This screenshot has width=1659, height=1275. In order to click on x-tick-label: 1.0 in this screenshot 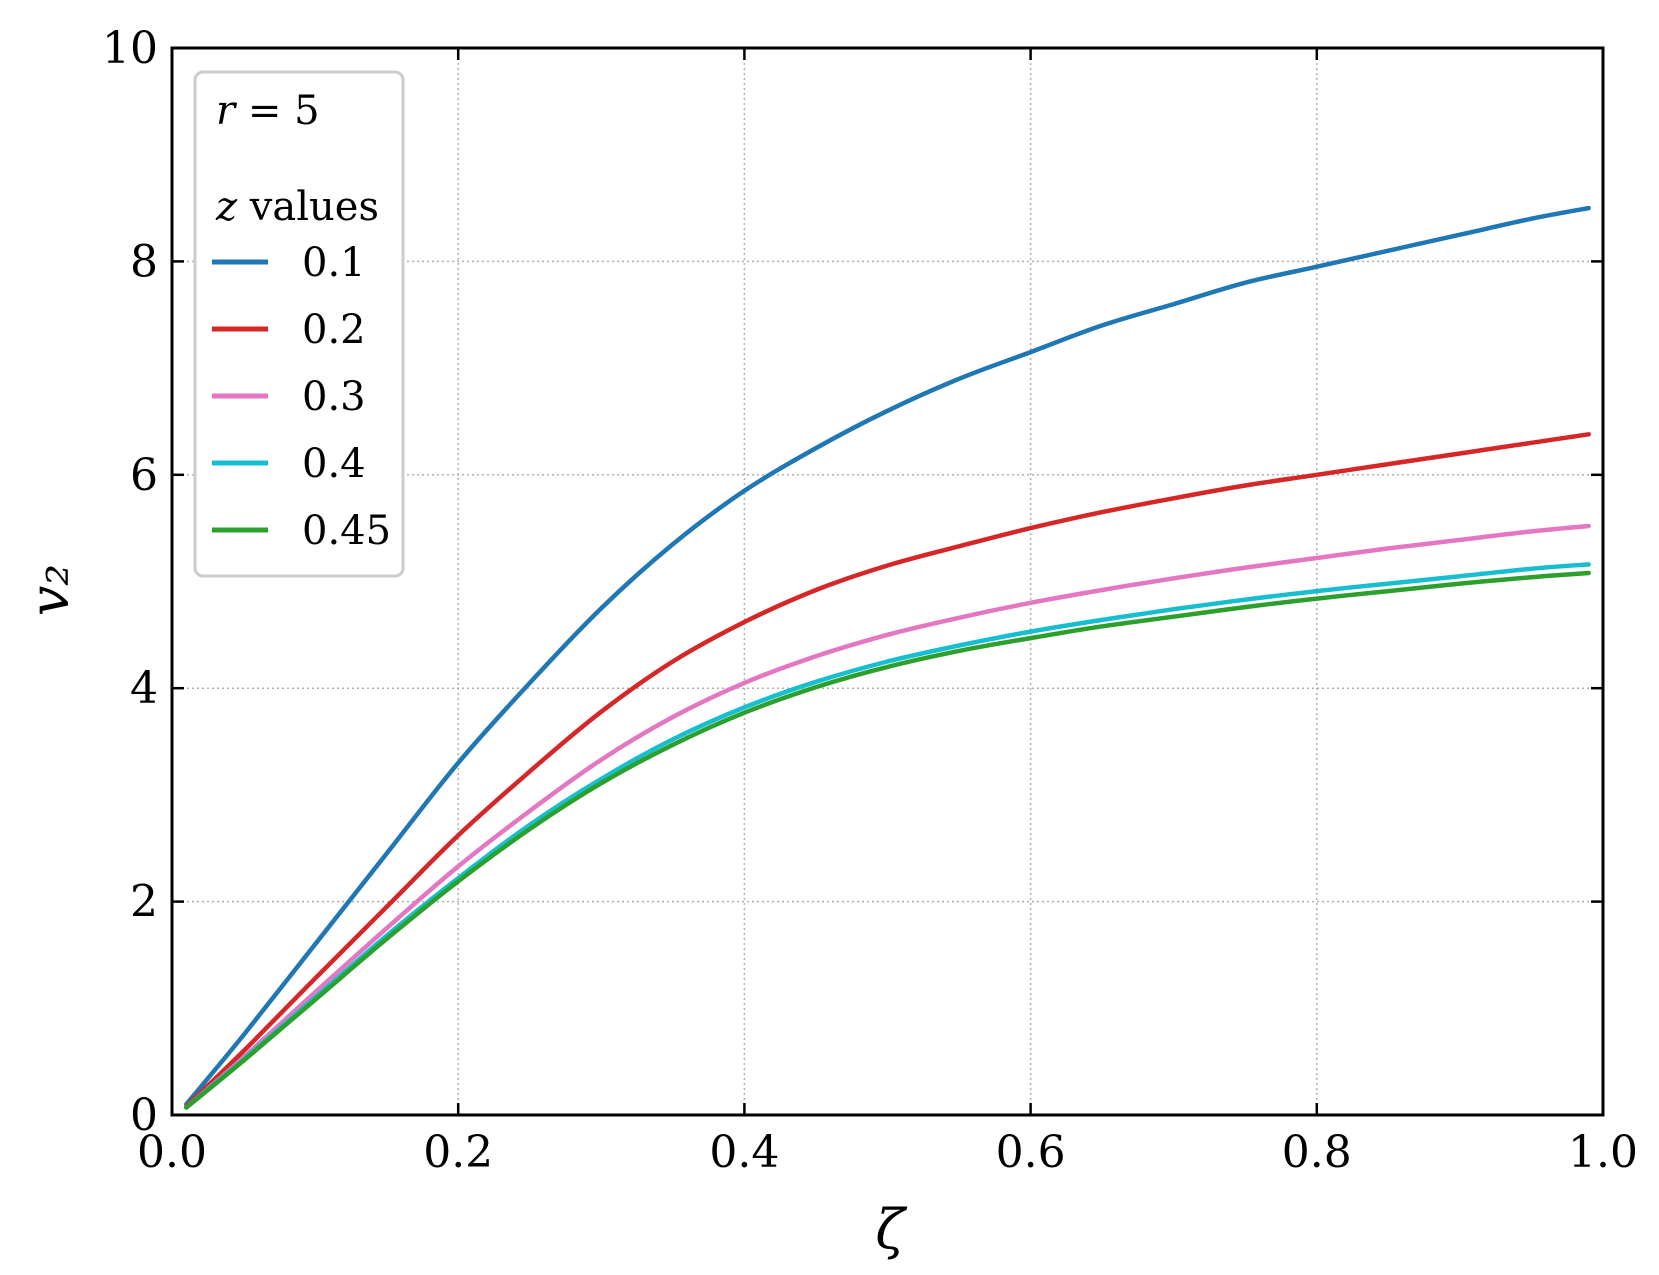, I will do `click(1603, 1152)`.